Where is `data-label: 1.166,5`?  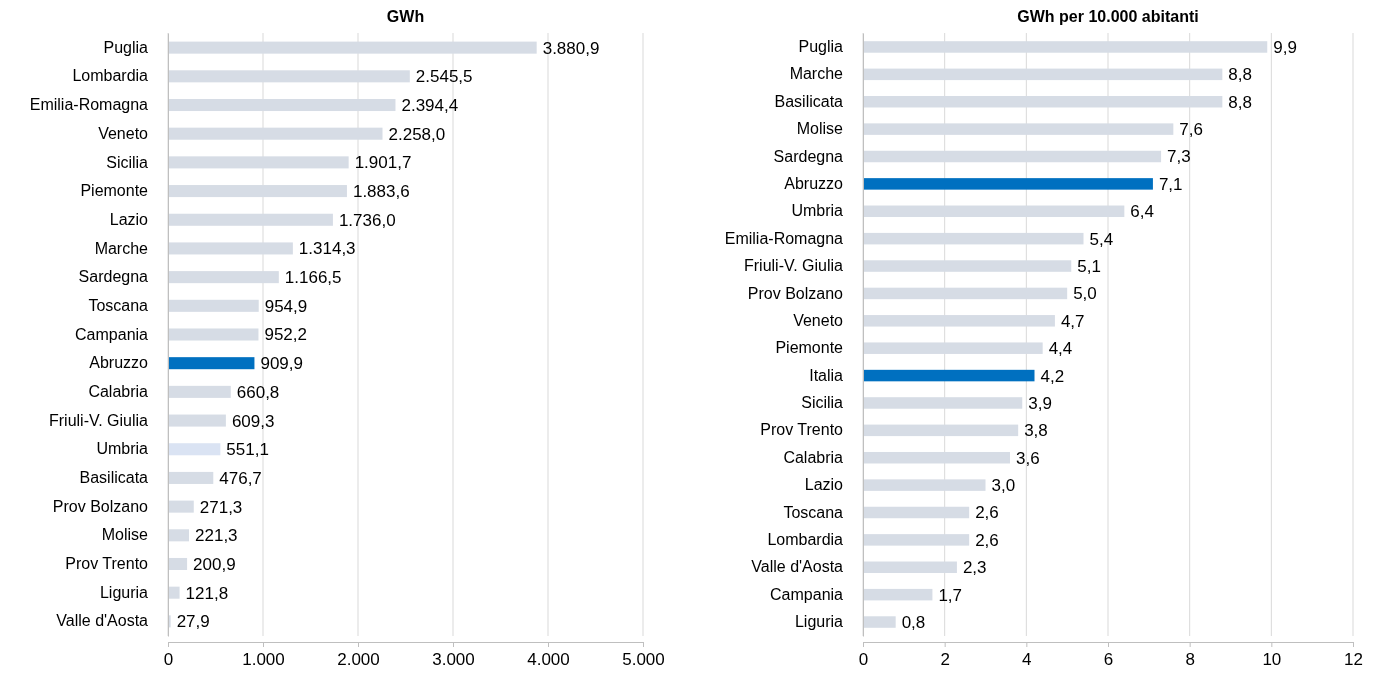
data-label: 1.166,5 is located at coordinates (313, 278).